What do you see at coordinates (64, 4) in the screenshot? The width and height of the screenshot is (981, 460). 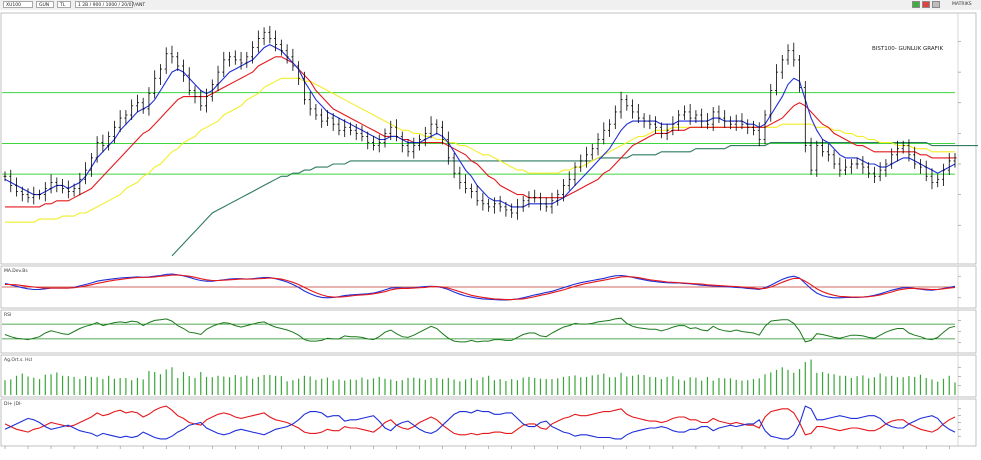 I see `chart-type-field: TL` at bounding box center [64, 4].